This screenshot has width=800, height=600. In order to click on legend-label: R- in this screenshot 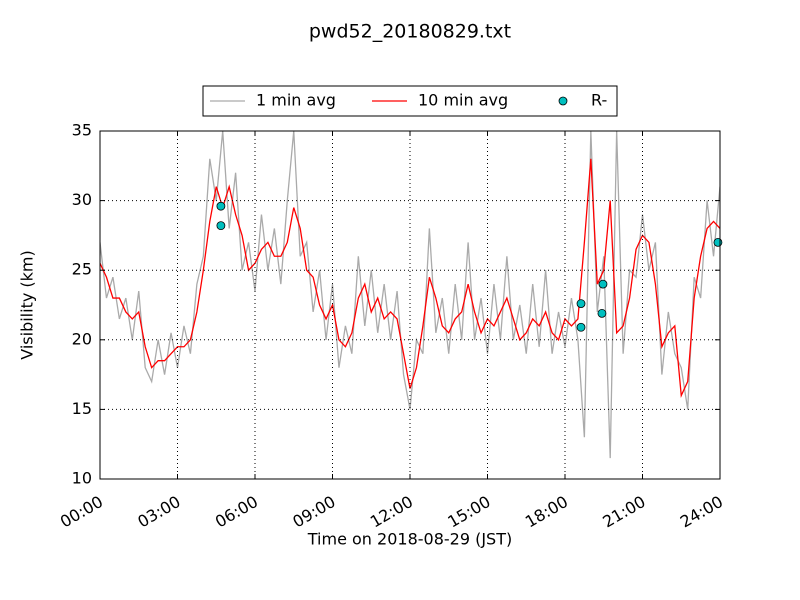, I will do `click(599, 100)`.